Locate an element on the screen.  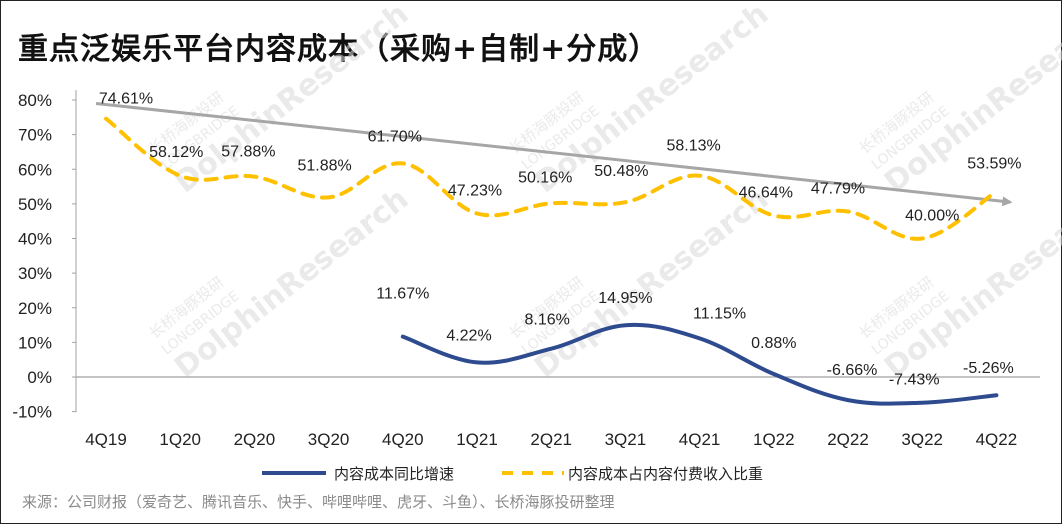
y-tick-label: 0% is located at coordinates (39, 377).